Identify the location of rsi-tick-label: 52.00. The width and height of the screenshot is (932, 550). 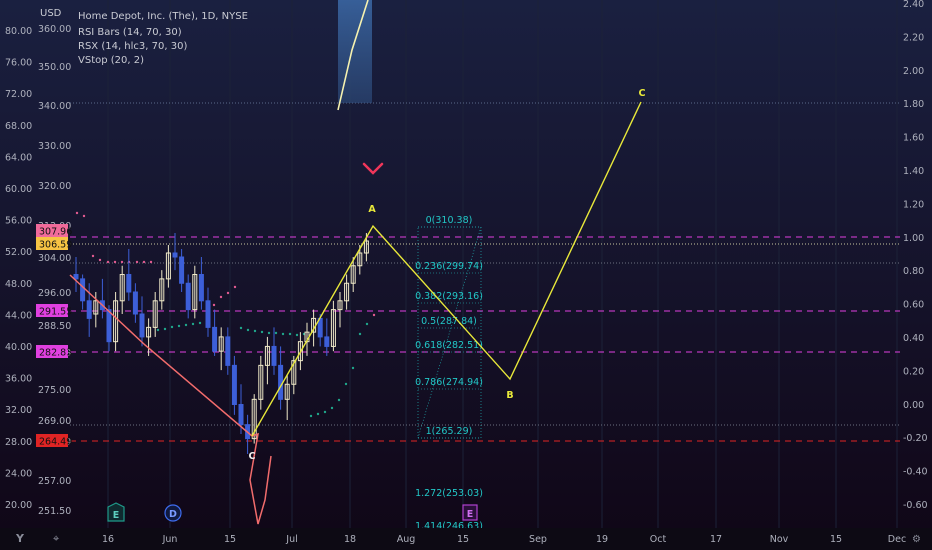
(18, 252).